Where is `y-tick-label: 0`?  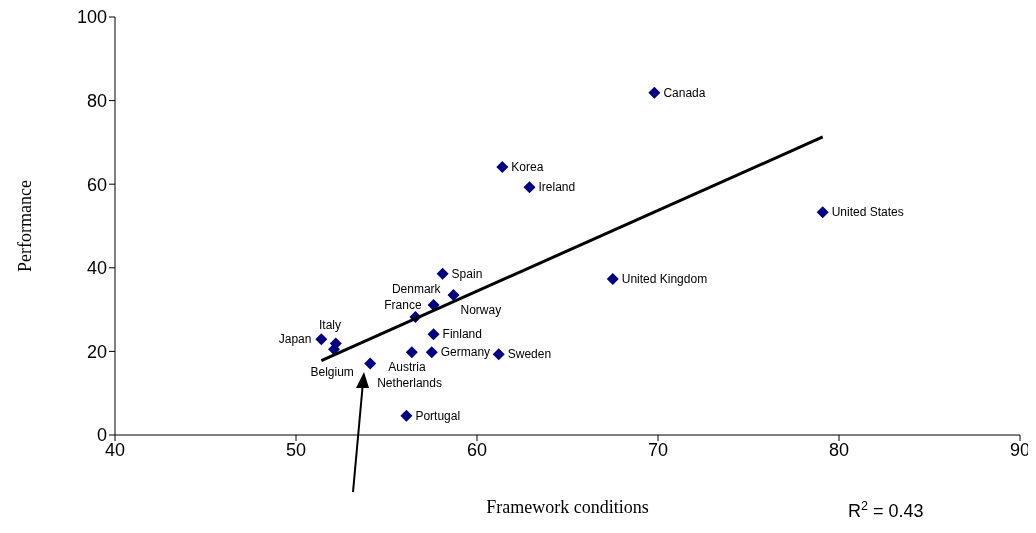 y-tick-label: 0 is located at coordinates (101, 435).